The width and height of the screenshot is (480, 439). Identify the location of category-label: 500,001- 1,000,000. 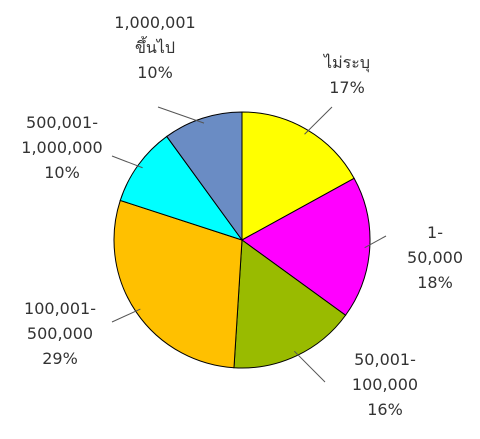
(62, 135).